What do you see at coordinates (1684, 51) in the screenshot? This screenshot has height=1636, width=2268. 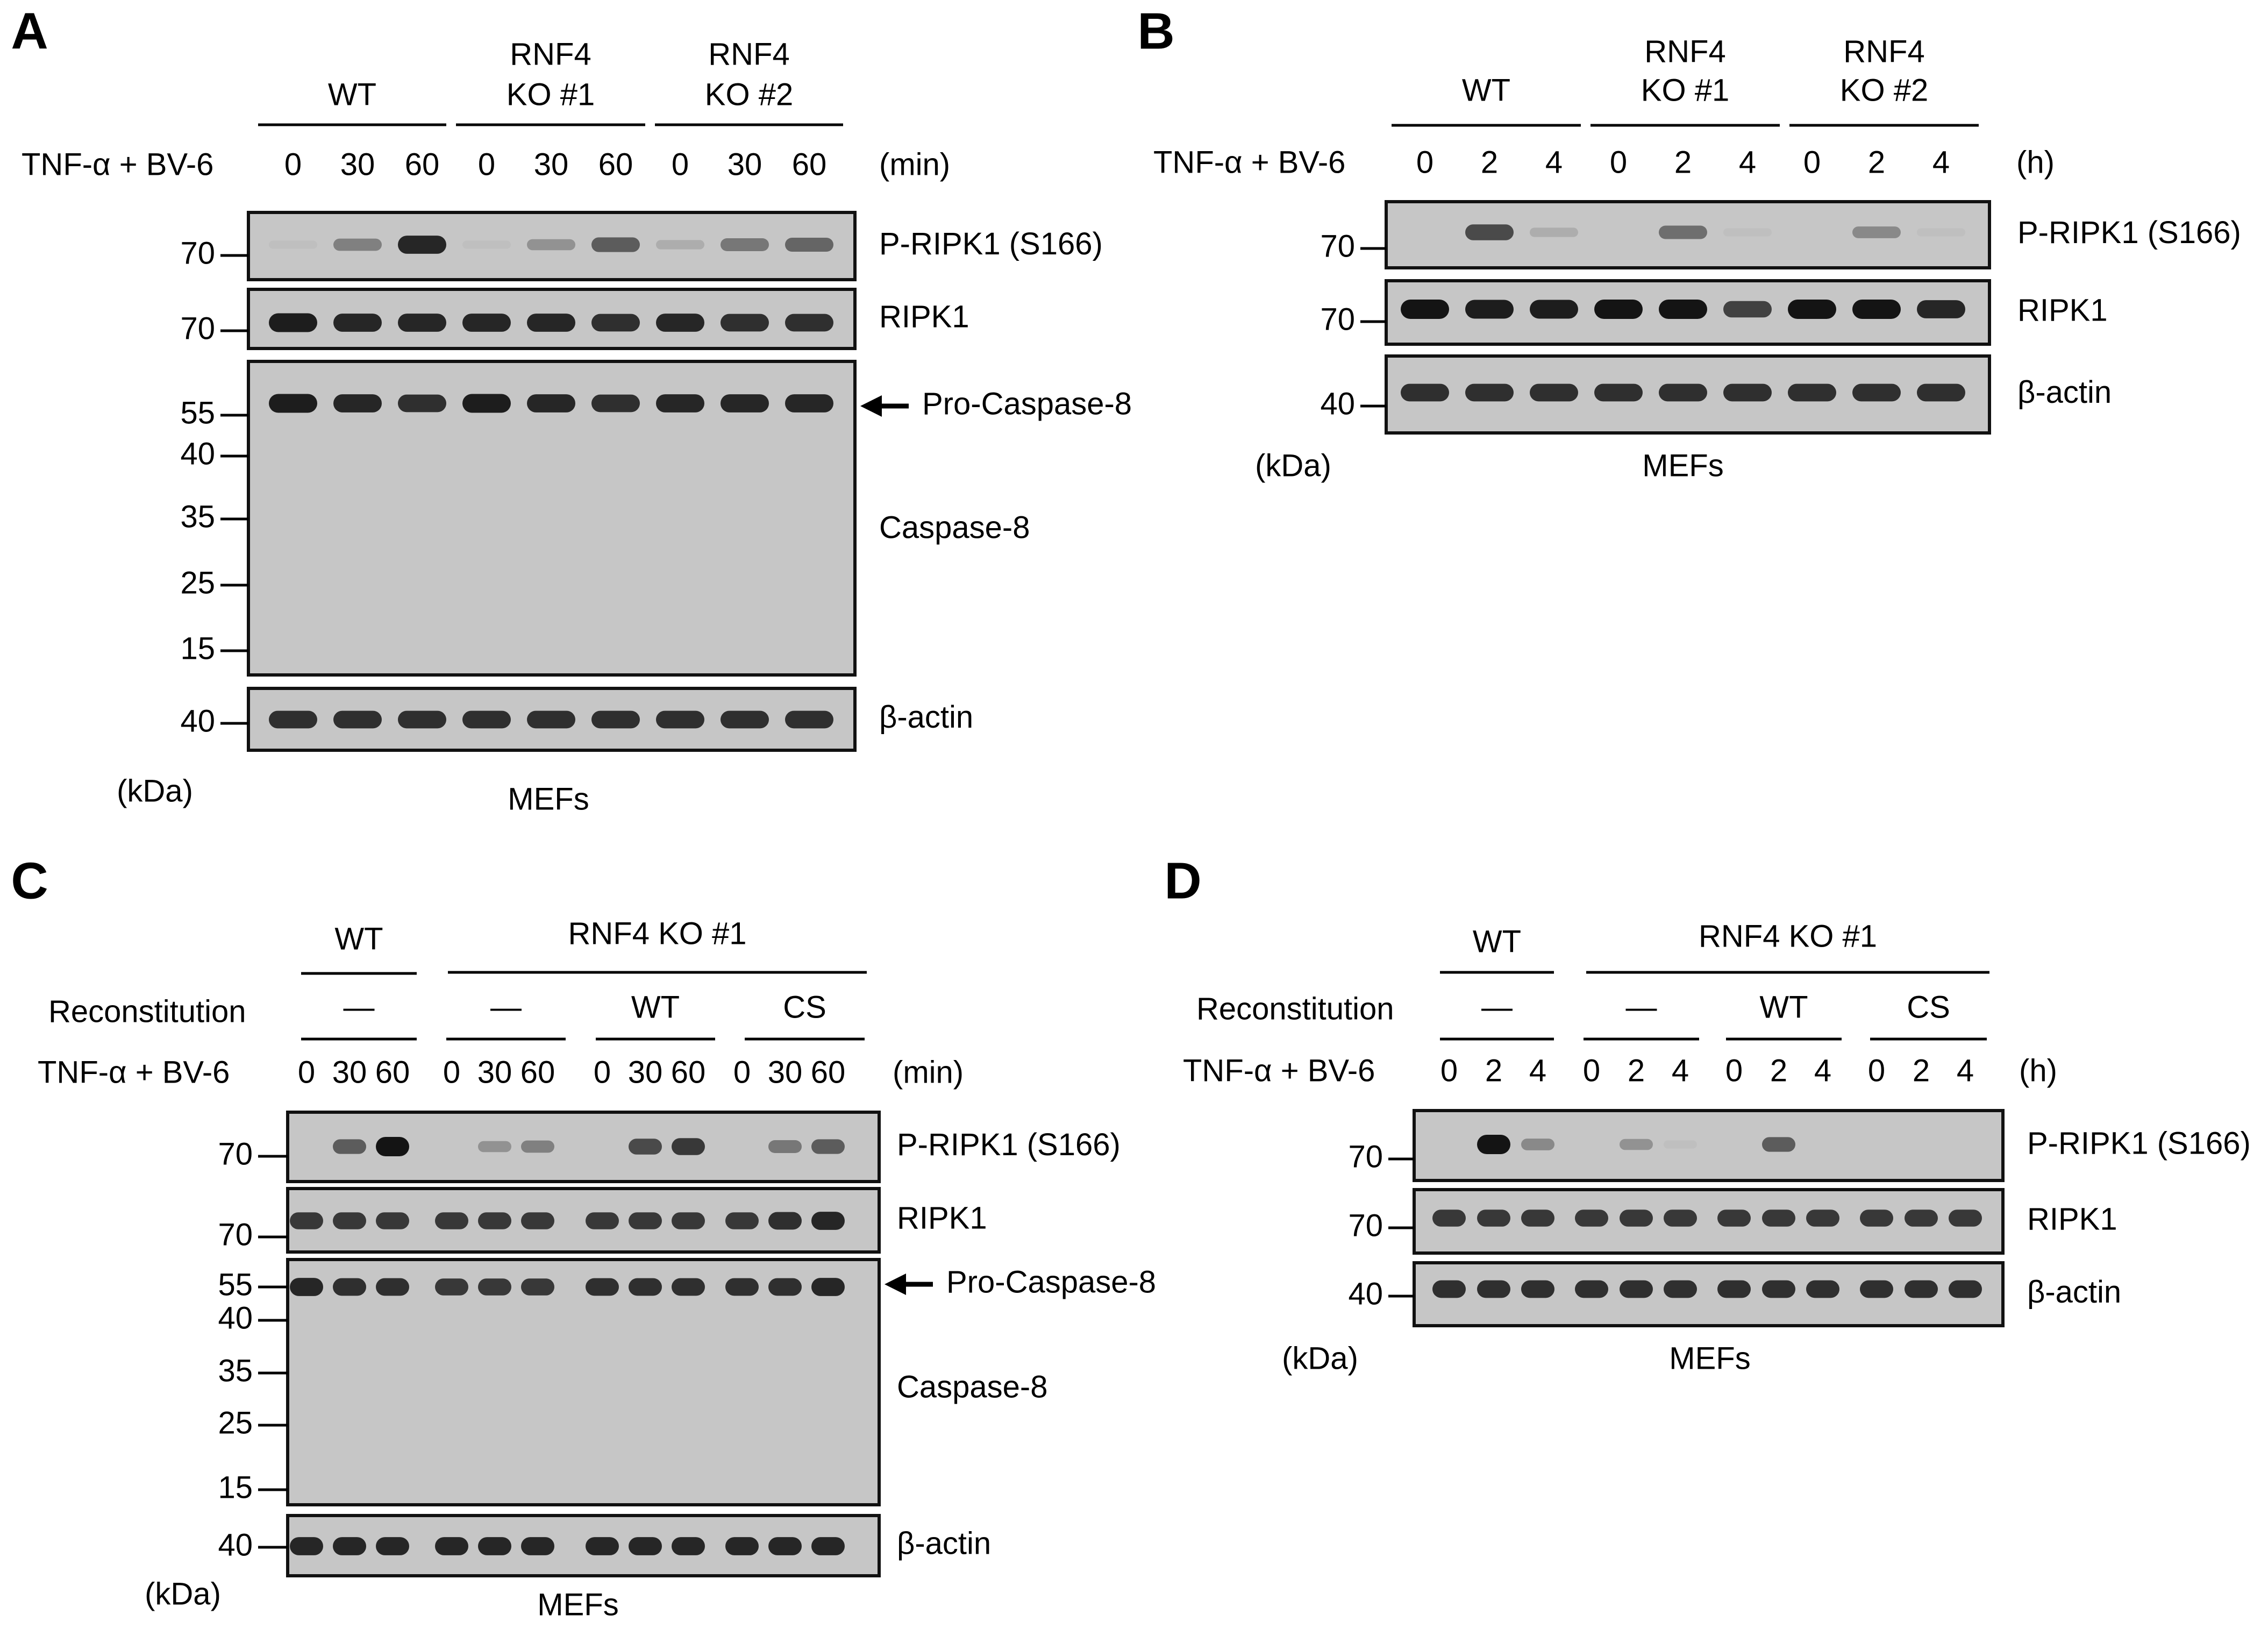 I see `group-label: RNF4` at bounding box center [1684, 51].